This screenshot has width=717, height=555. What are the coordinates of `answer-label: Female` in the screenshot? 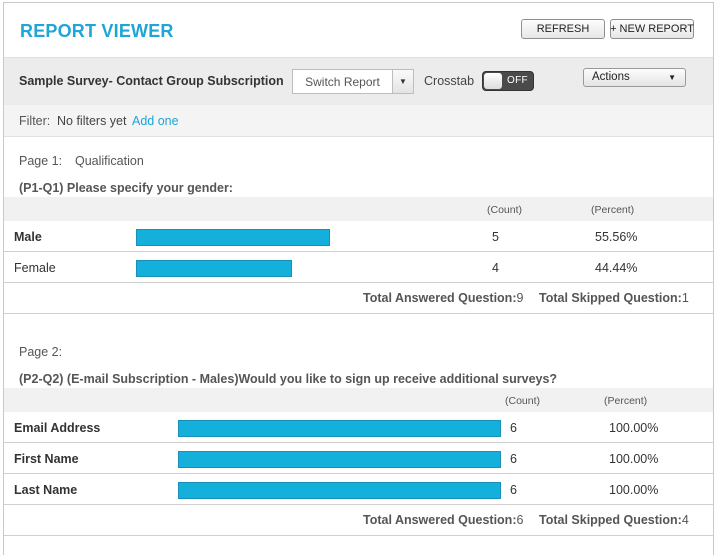 It's located at (35, 268).